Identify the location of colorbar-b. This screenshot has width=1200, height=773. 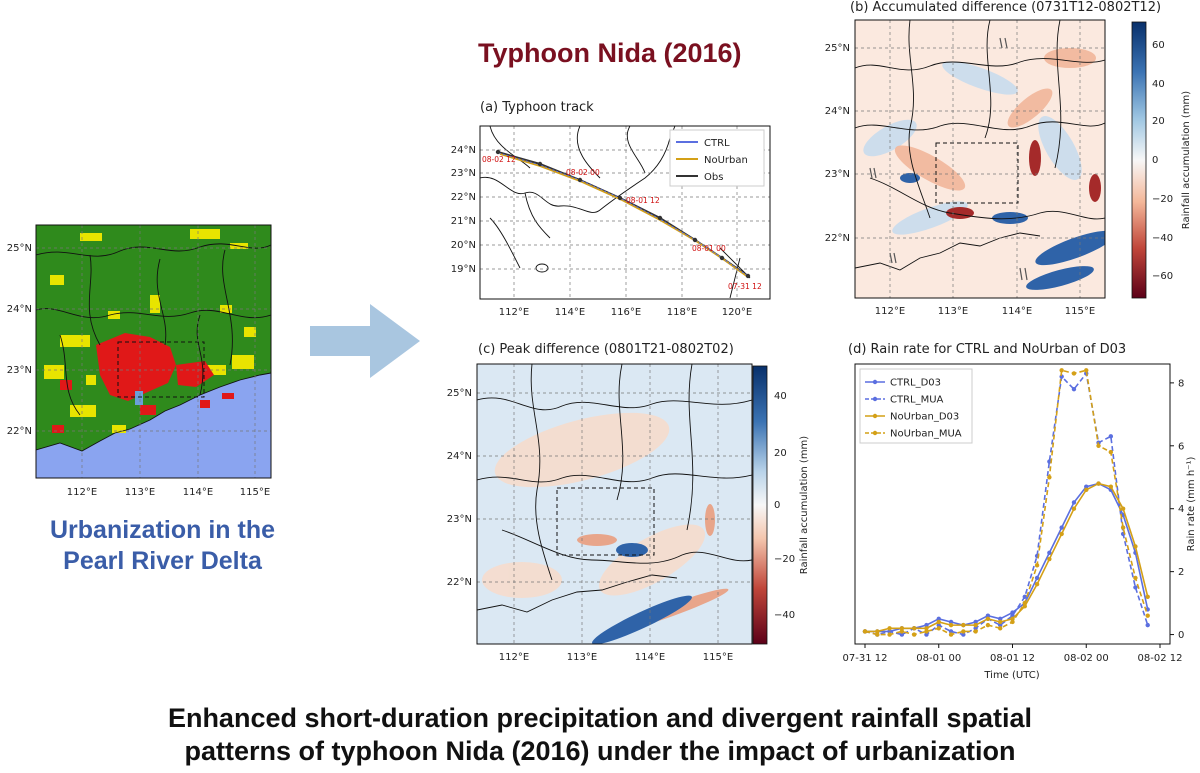
(1139, 160).